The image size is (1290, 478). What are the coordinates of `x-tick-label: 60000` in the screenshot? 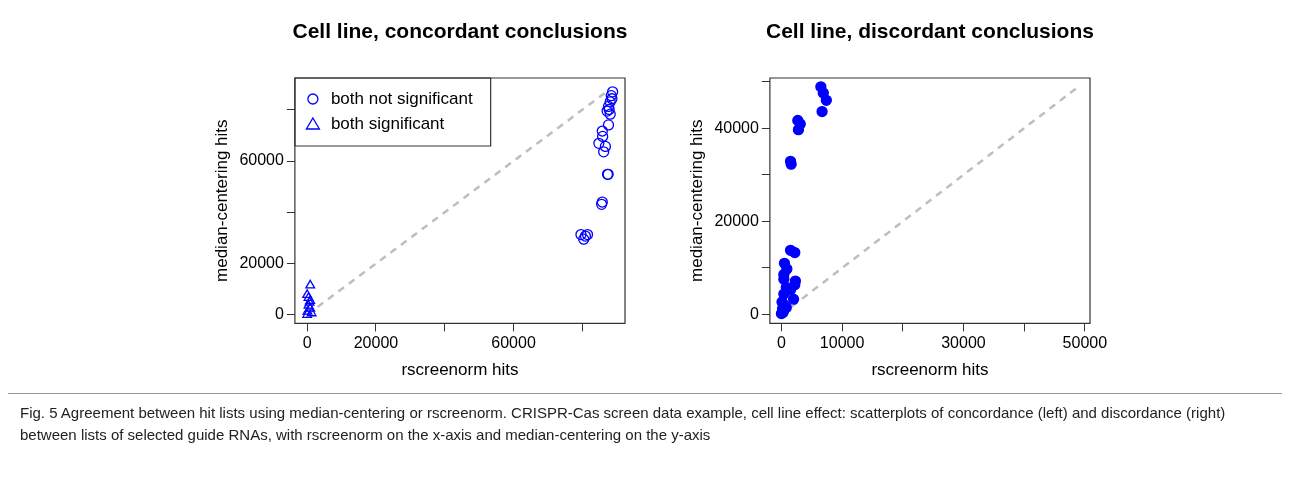 It's located at (513, 343).